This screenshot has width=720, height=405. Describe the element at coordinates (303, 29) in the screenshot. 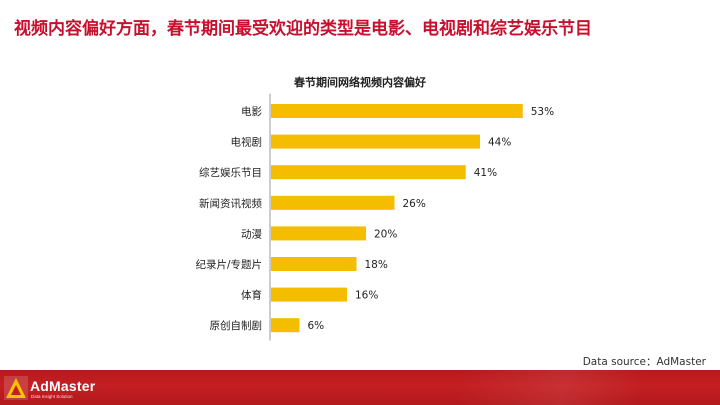

I see `slide-title: 视频内容偏好方面，春节期间最受欢迎的类型是电影、电视剧和综艺娱乐节目` at that location.